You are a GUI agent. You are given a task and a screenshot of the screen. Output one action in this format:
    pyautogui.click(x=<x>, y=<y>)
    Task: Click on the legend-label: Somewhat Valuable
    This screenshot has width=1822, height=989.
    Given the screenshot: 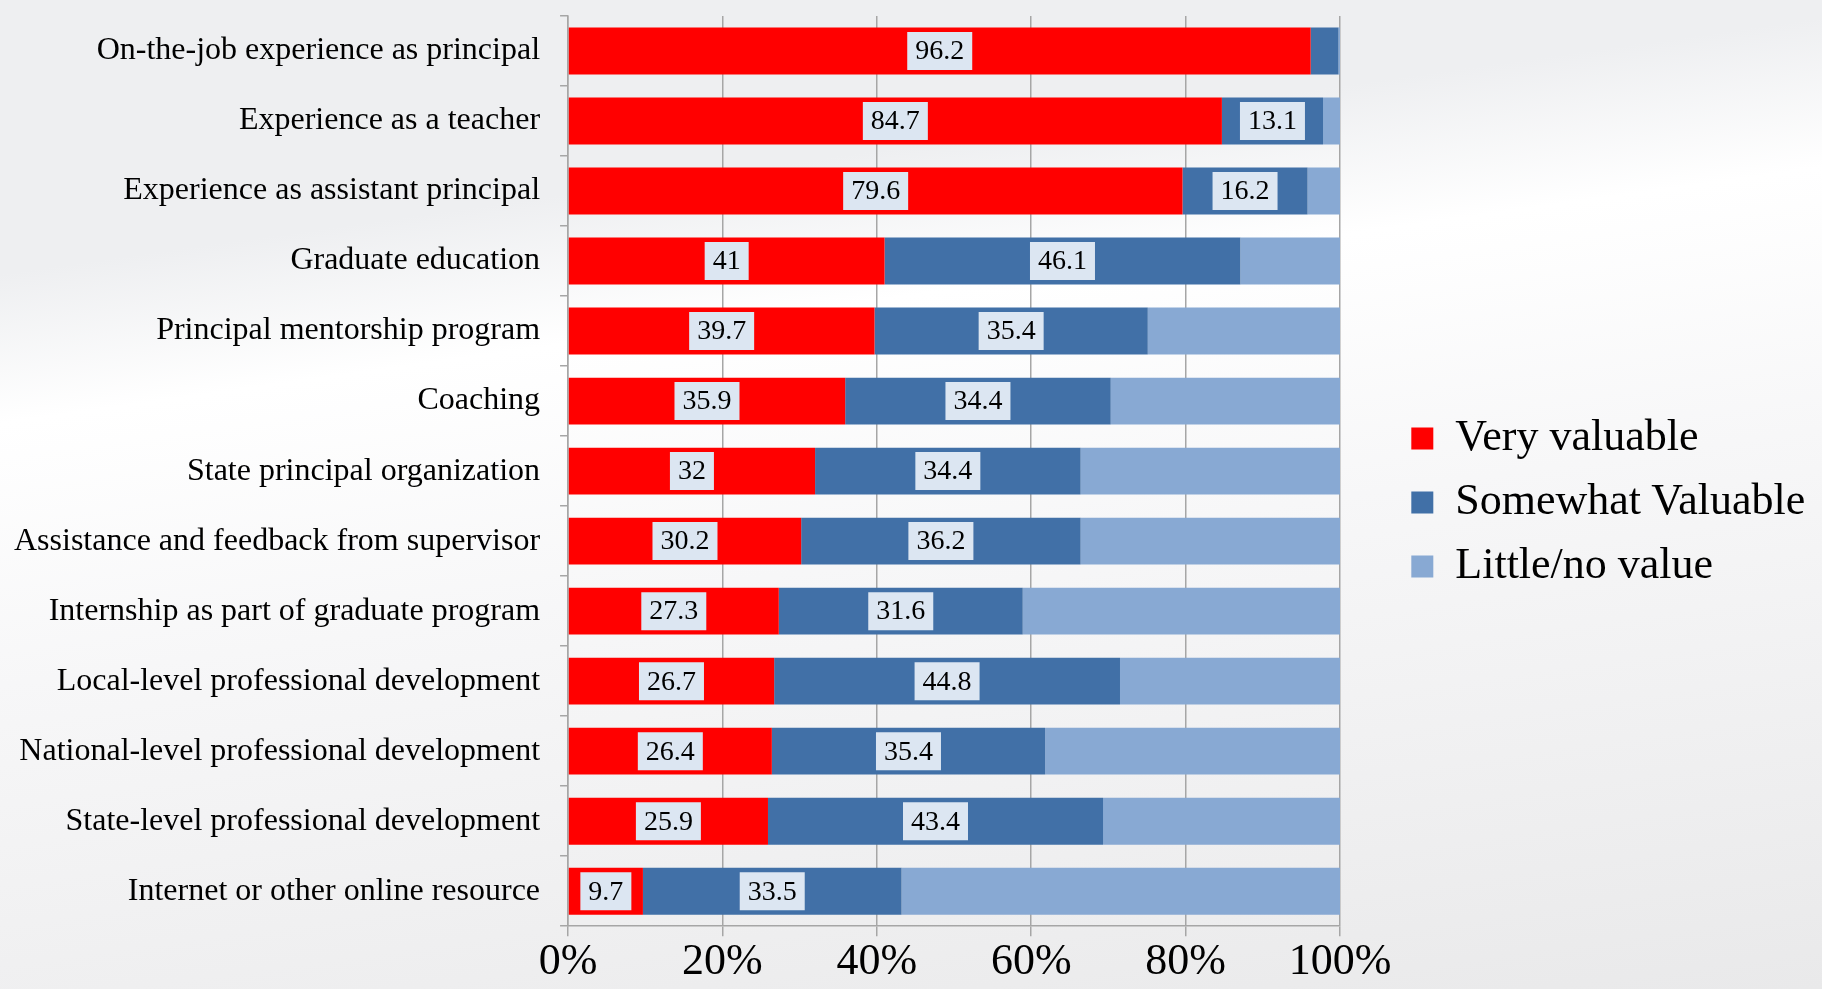 What is the action you would take?
    pyautogui.click(x=1630, y=500)
    